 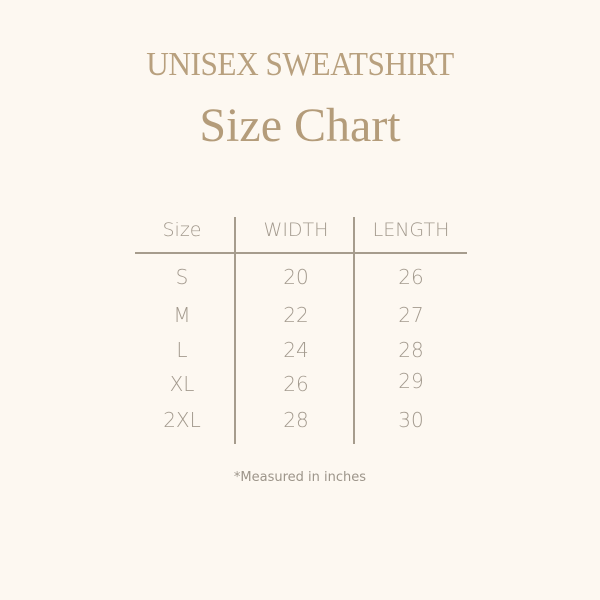 What do you see at coordinates (411, 350) in the screenshot?
I see `length-cell: 28` at bounding box center [411, 350].